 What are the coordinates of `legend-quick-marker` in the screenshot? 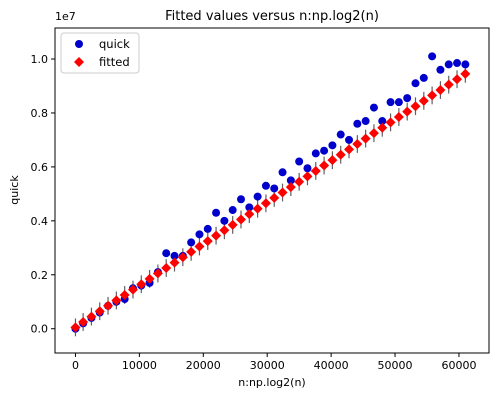 It's located at (79, 44).